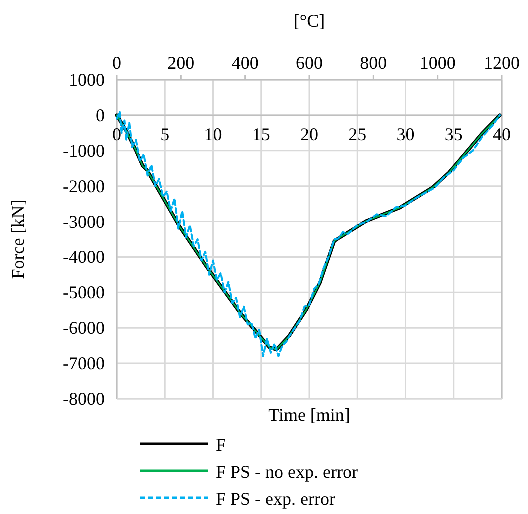  I want to click on x-tick-label: 0, so click(117, 134).